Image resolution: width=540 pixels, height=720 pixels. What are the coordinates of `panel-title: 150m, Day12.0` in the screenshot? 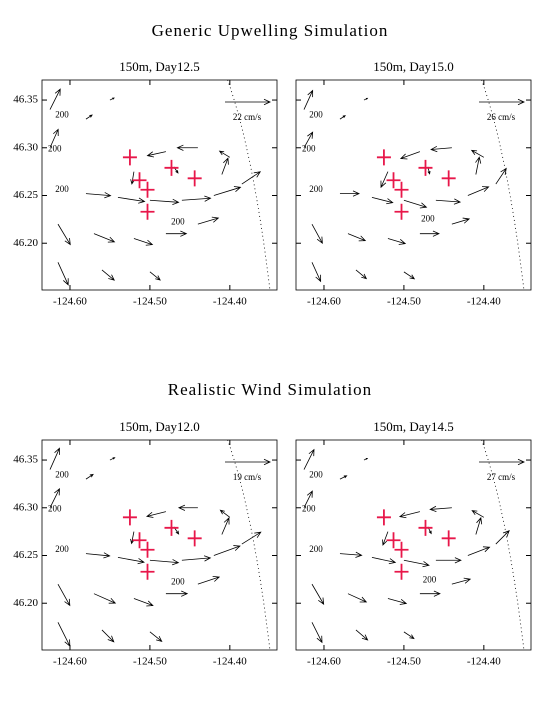 It's located at (159, 426).